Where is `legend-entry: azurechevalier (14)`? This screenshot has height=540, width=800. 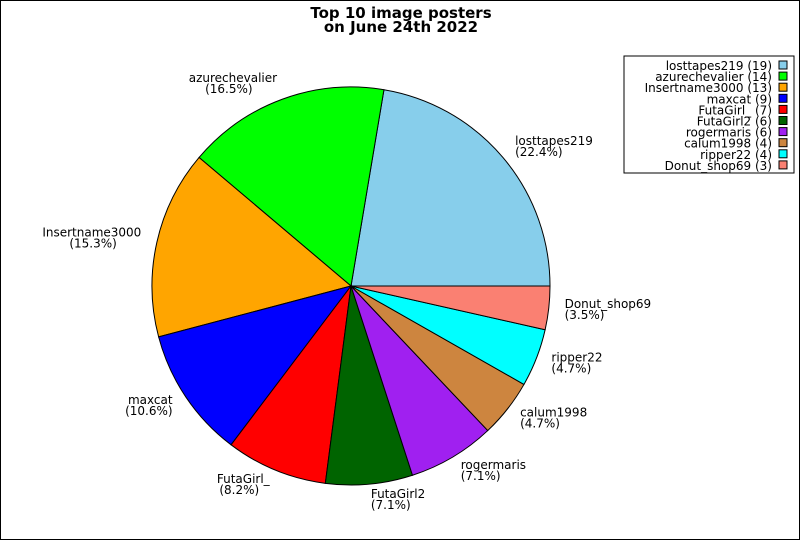
legend-entry: azurechevalier (14) is located at coordinates (713, 77).